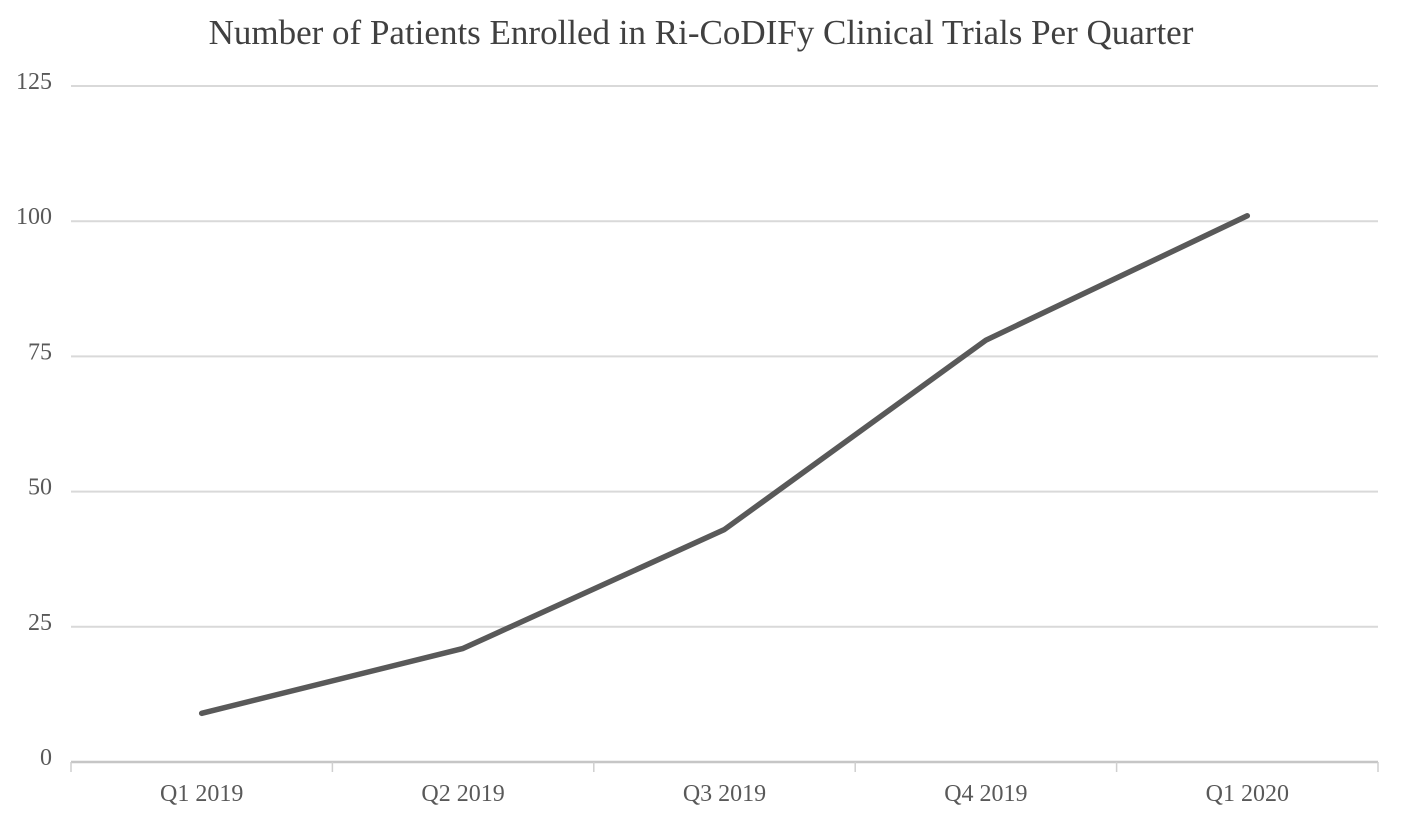  I want to click on y-tick-label: 100, so click(34, 217).